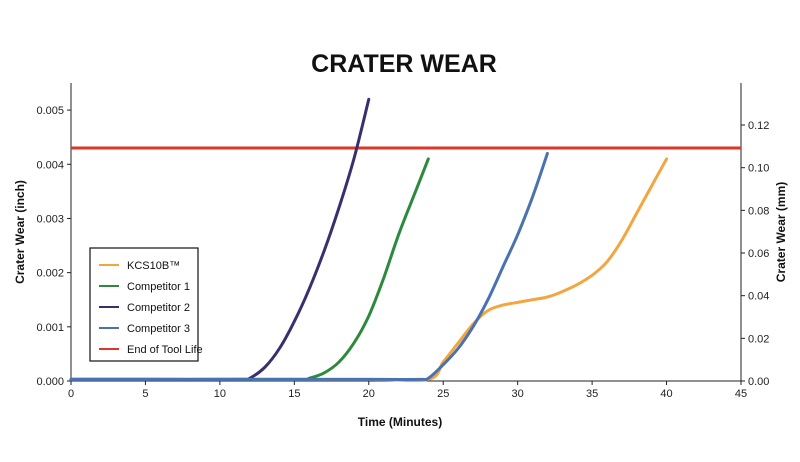 The height and width of the screenshot is (462, 800). What do you see at coordinates (666, 394) in the screenshot?
I see `x-tick-label: 40` at bounding box center [666, 394].